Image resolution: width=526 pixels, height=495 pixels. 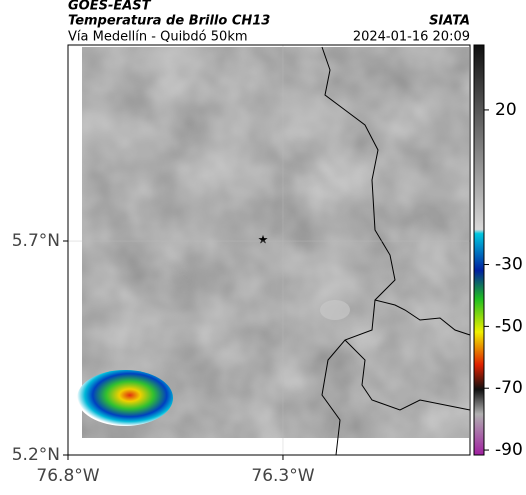 What do you see at coordinates (169, 21) in the screenshot?
I see `subtitle: Temperatura de Brillo CH13` at bounding box center [169, 21].